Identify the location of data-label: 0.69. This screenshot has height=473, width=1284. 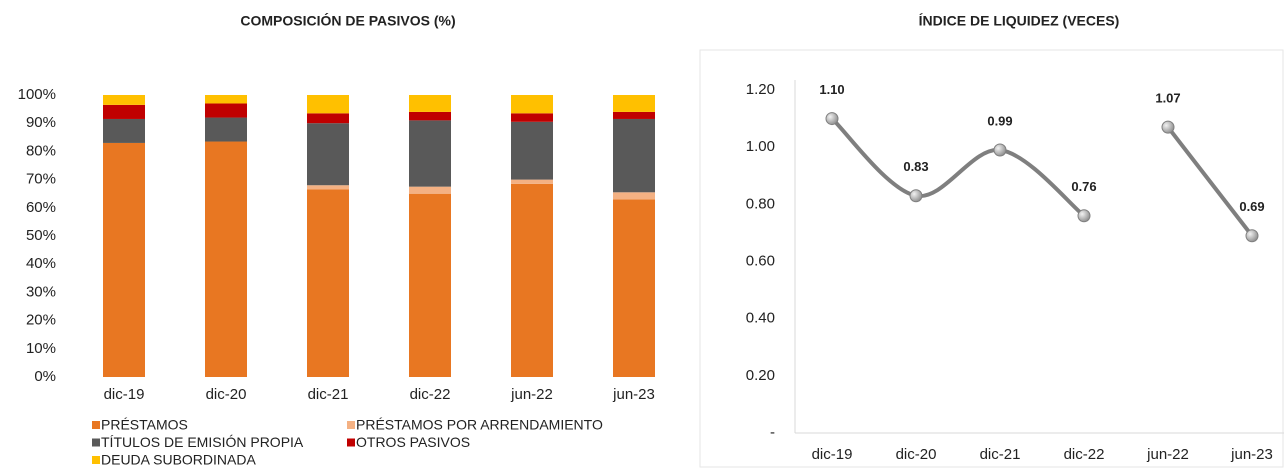
(1251, 206).